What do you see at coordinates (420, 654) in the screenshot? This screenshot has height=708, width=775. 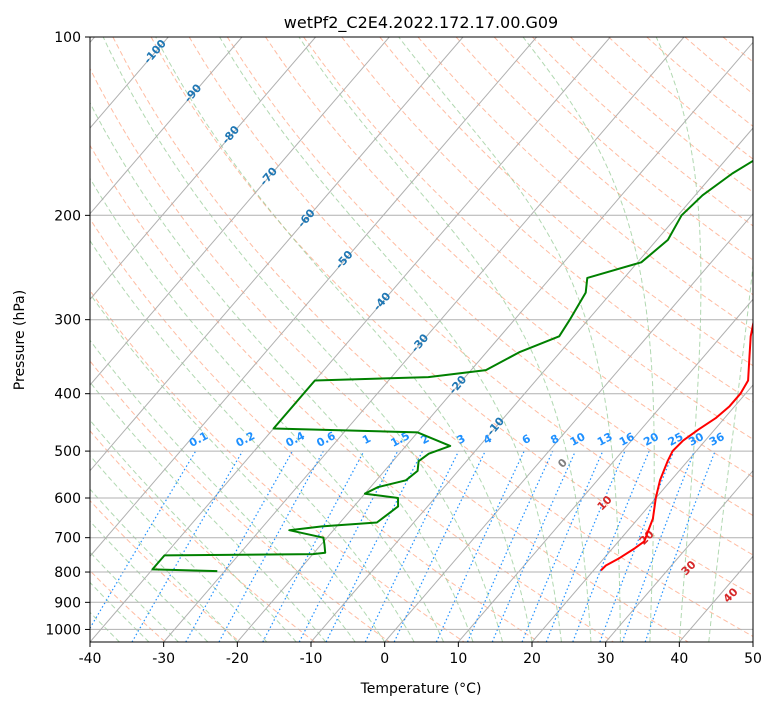 I see `x-axis: -40 -30 -20 -10 0 10 20 30 40 50` at bounding box center [420, 654].